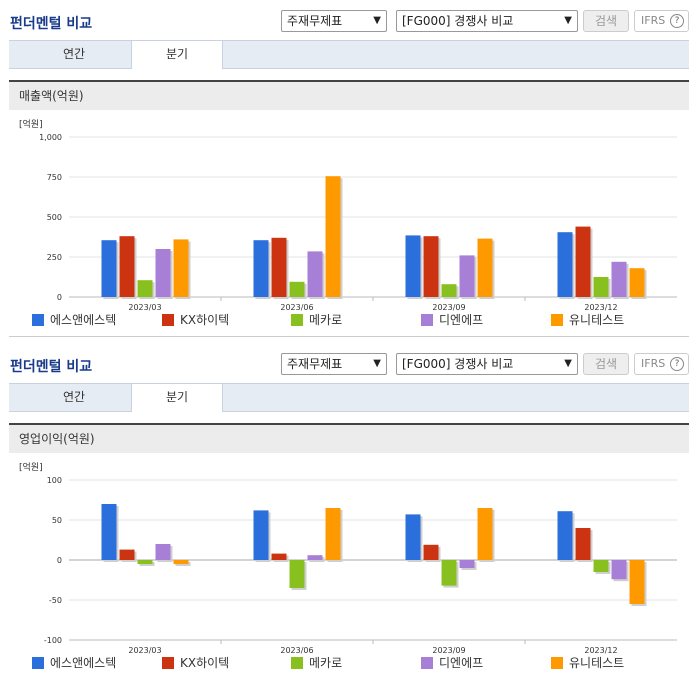  What do you see at coordinates (349, 336) in the screenshot?
I see `divider` at bounding box center [349, 336].